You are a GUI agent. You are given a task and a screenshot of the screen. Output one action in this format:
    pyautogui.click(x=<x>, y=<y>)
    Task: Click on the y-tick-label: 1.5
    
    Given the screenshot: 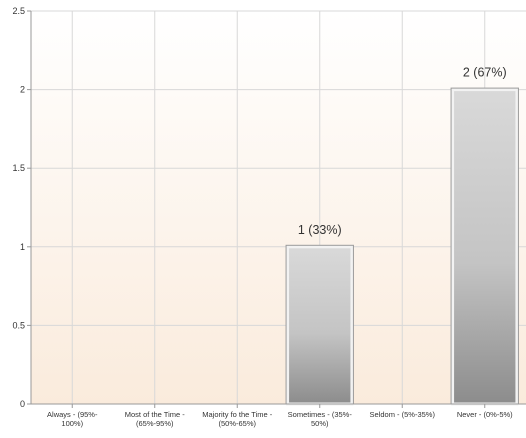 What is the action you would take?
    pyautogui.click(x=18, y=168)
    